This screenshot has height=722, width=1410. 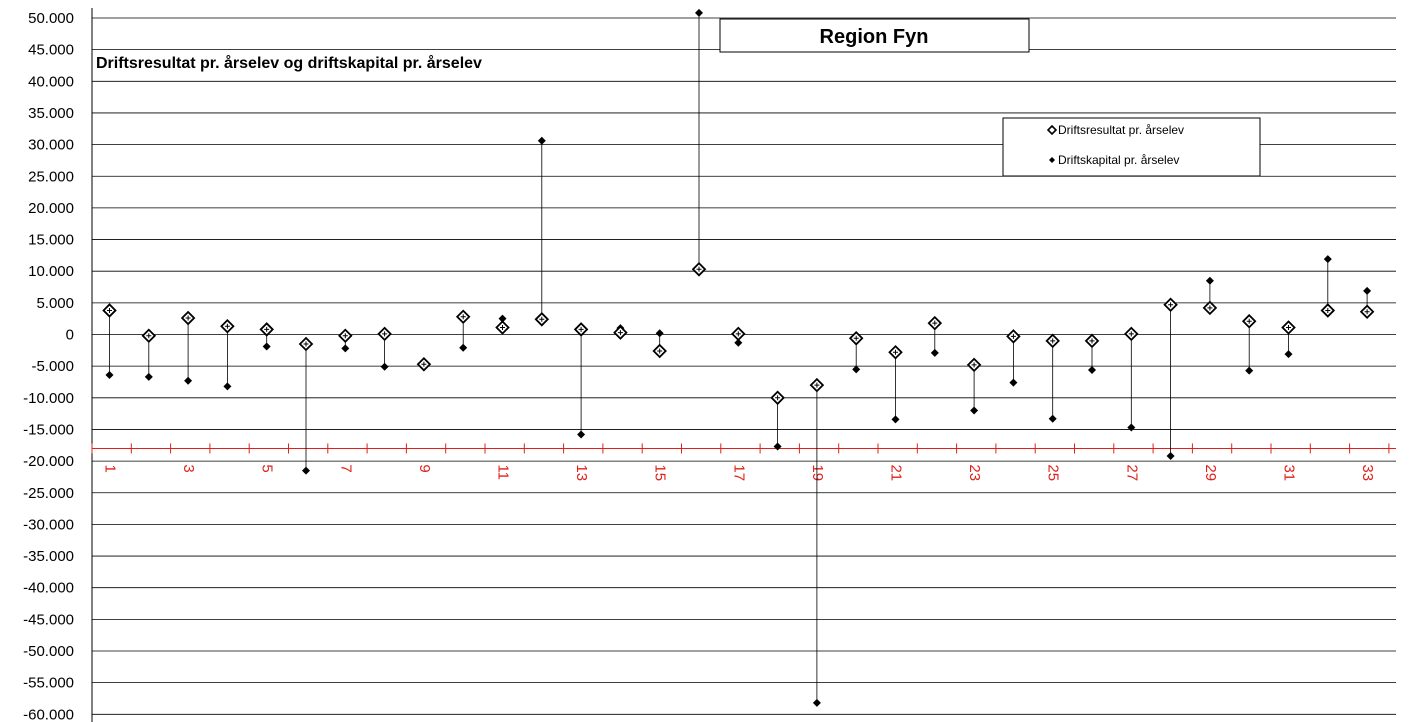 What do you see at coordinates (51, 240) in the screenshot?
I see `y-tick-label: 15.000` at bounding box center [51, 240].